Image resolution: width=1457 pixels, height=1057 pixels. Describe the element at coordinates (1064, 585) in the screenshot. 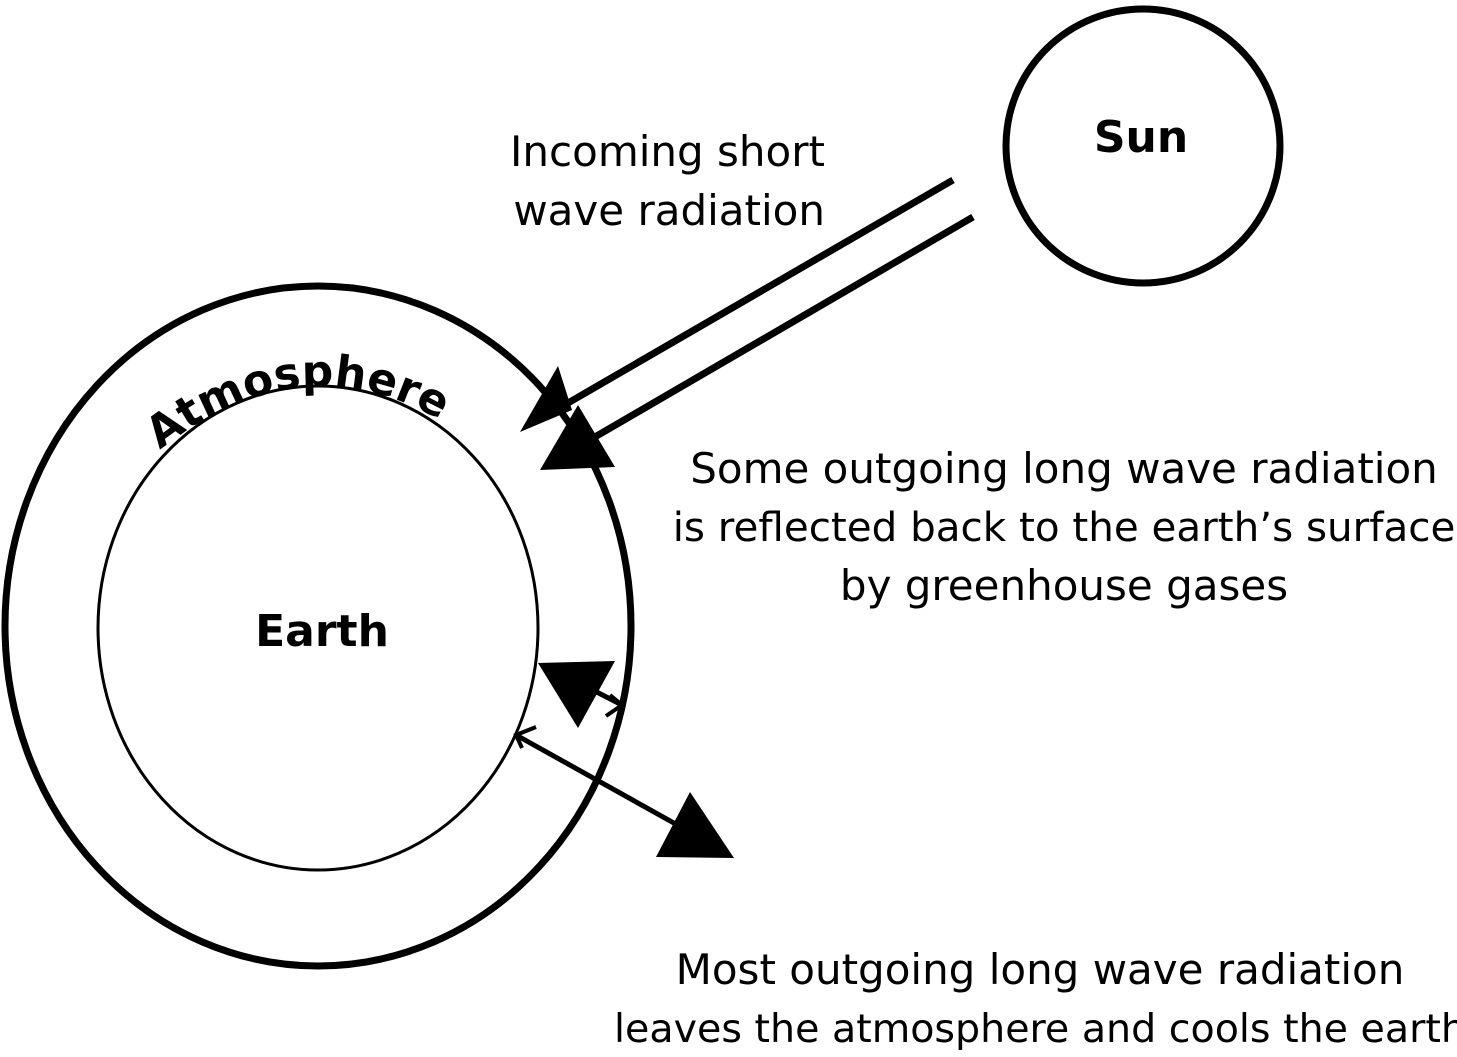

I see `reflected-label-line-3: by greenhouse gases` at that location.